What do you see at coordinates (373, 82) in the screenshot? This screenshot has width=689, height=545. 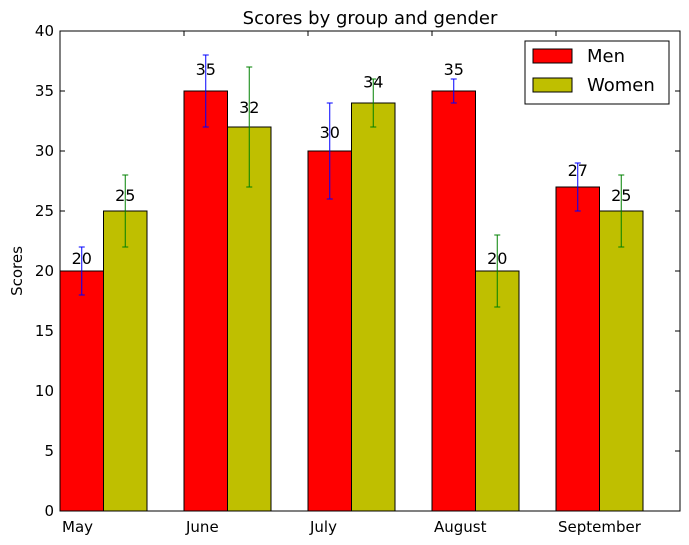 I see `data-label: 34` at bounding box center [373, 82].